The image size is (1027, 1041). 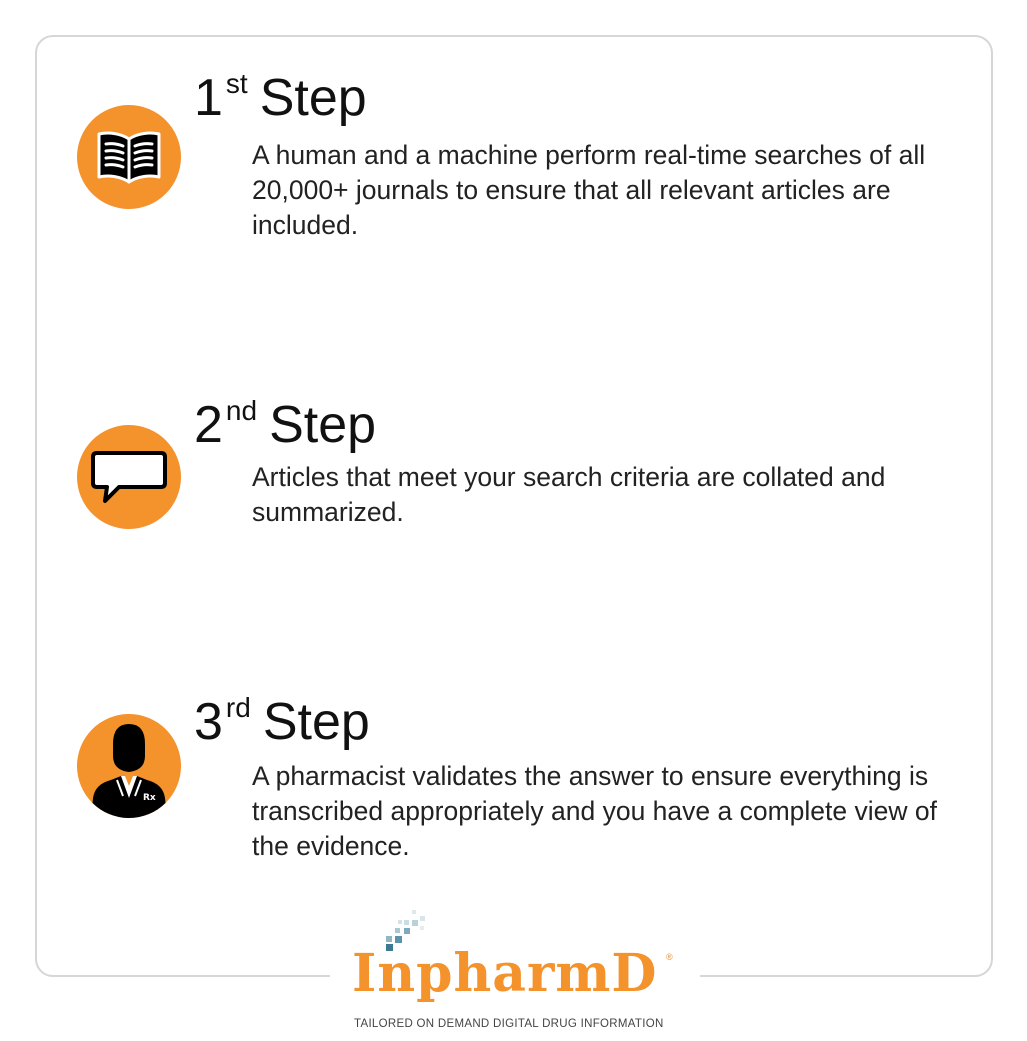 I want to click on step-3-icon-circle: Rx, so click(x=129, y=766).